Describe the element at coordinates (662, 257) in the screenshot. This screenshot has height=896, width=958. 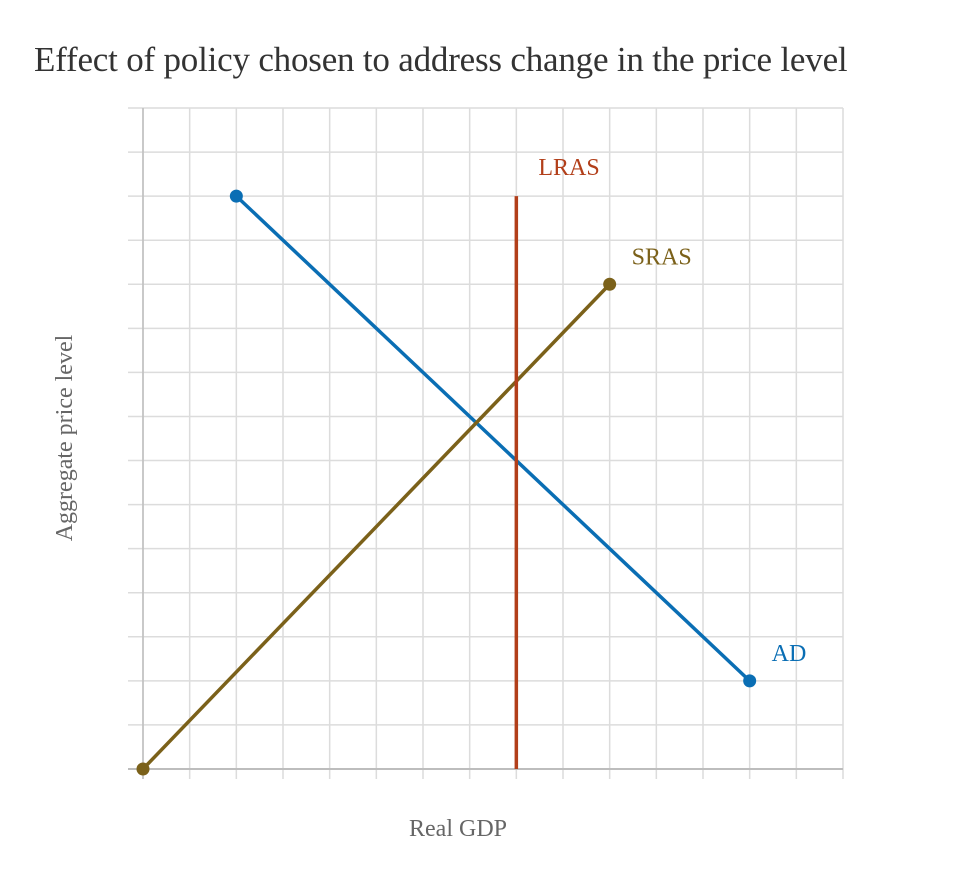
I see `series-label-sras: SRAS` at that location.